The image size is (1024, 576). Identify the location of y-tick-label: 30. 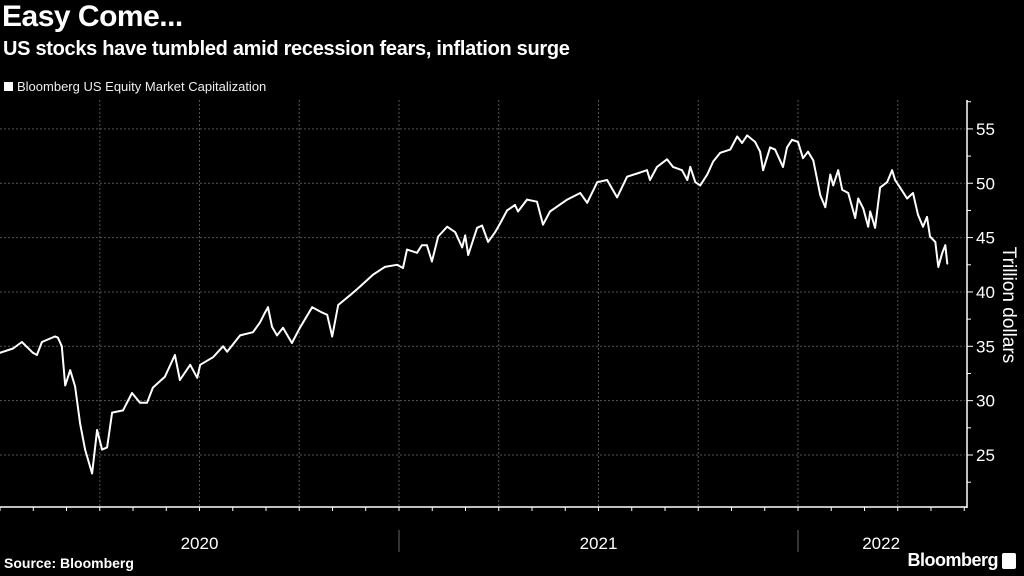
(985, 401).